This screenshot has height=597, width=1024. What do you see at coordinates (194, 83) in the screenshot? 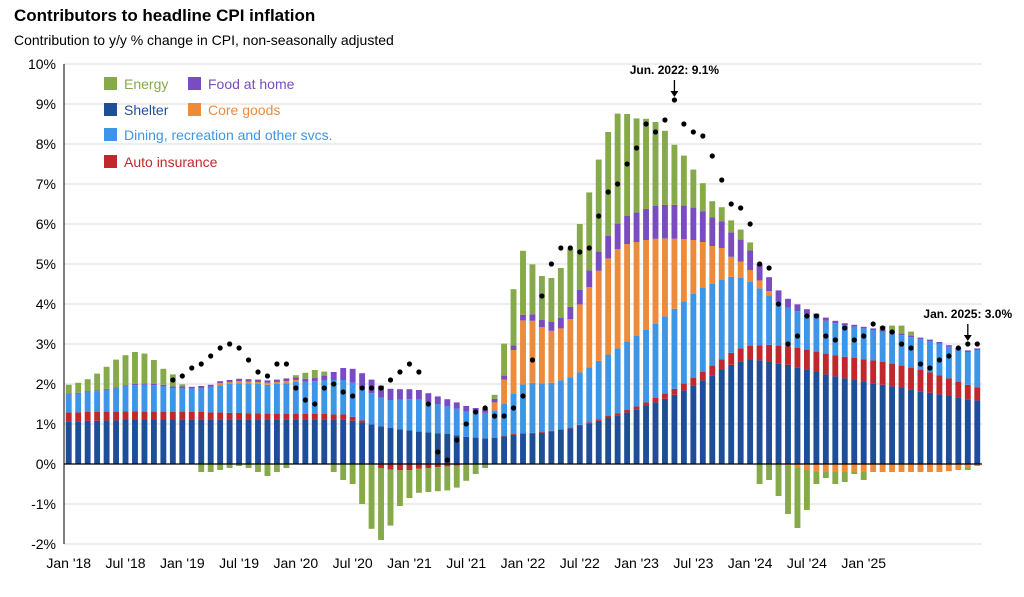
I see `legend-swatch-food` at bounding box center [194, 83].